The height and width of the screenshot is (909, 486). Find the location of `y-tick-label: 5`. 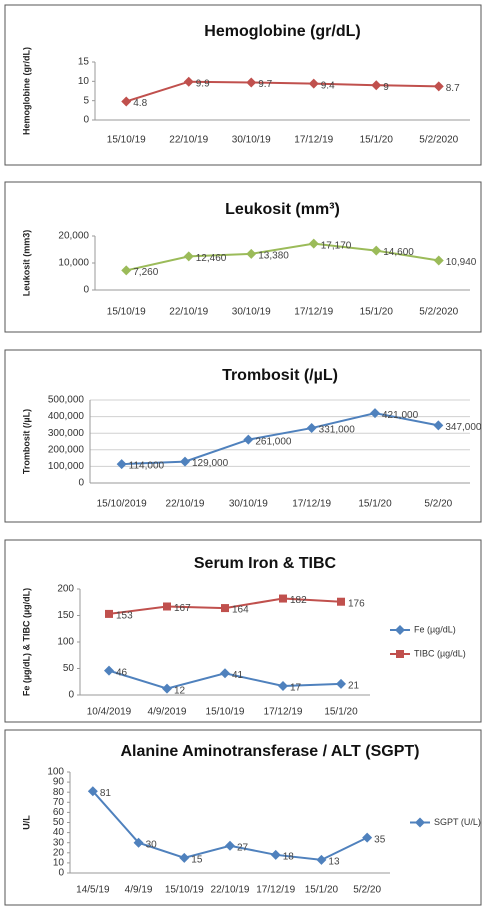

y-tick-label: 5 is located at coordinates (86, 100).